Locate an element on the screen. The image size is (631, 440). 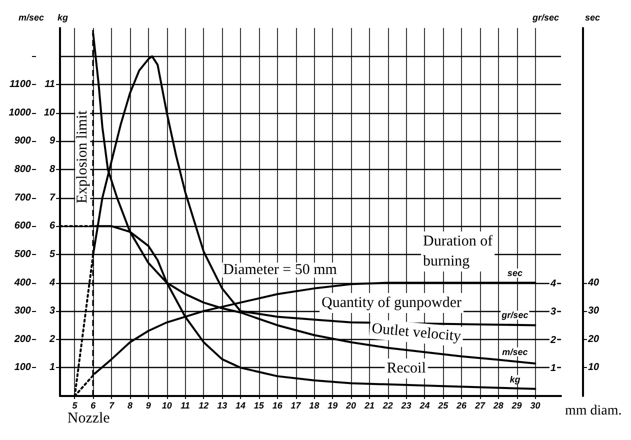
y2-tick-label: 6 is located at coordinates (52, 226).